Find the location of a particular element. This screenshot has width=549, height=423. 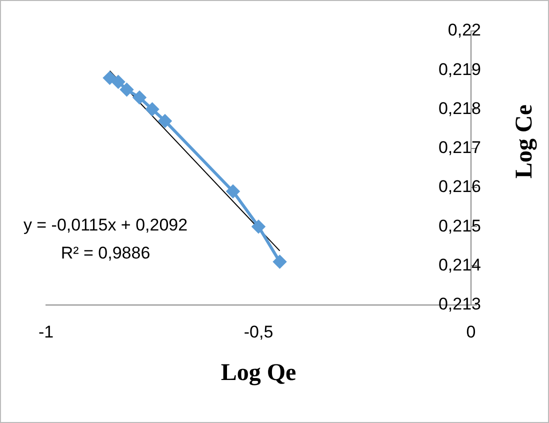

y-tick-label: 0,218 is located at coordinates (459, 108).